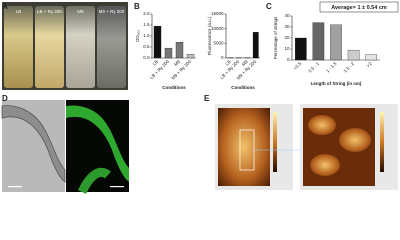  What do you see at coordinates (146, 24) in the screenshot?
I see `y-tick-label: 1.5` at bounding box center [146, 24].